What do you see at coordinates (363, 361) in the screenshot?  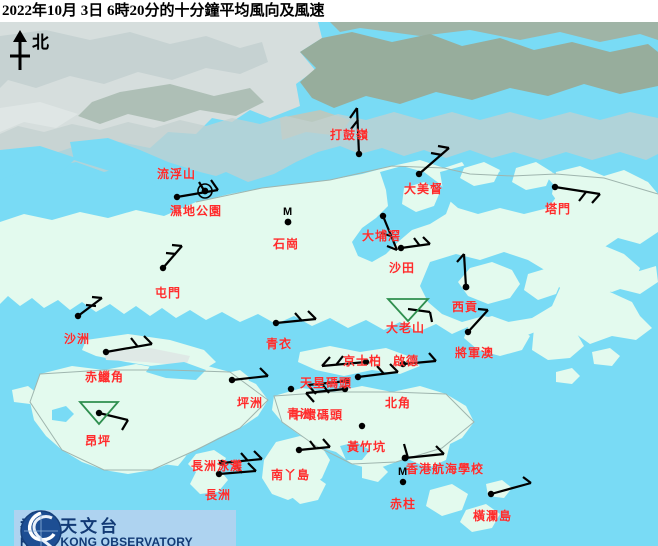 I see `station-label: 京士柏` at bounding box center [363, 361].